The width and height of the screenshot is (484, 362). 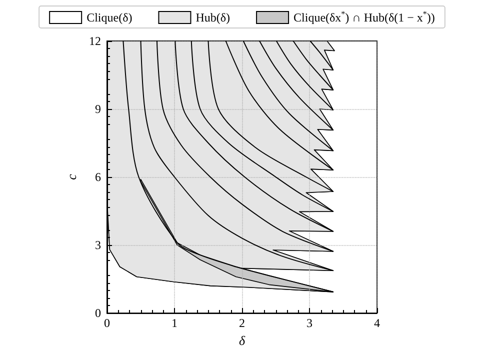 I want to click on legend-label: Clique(δx*) ∩ Hub(δ(1 − x*)), so click(x=364, y=17).